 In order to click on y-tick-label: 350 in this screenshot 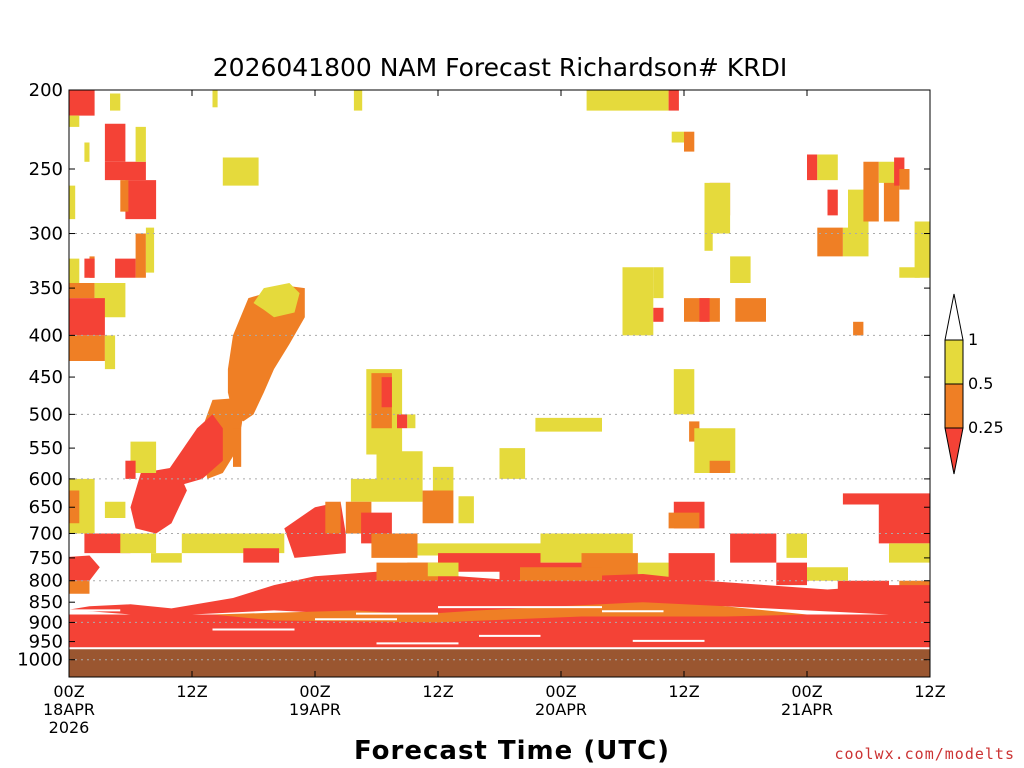, I will do `click(46, 288)`.